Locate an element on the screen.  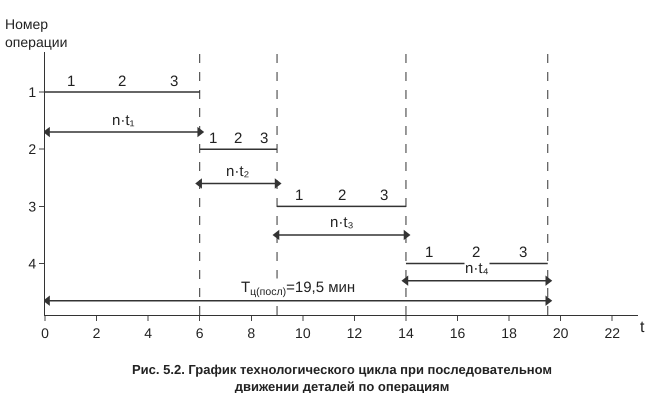
x-tick-label: 20 is located at coordinates (560, 332).